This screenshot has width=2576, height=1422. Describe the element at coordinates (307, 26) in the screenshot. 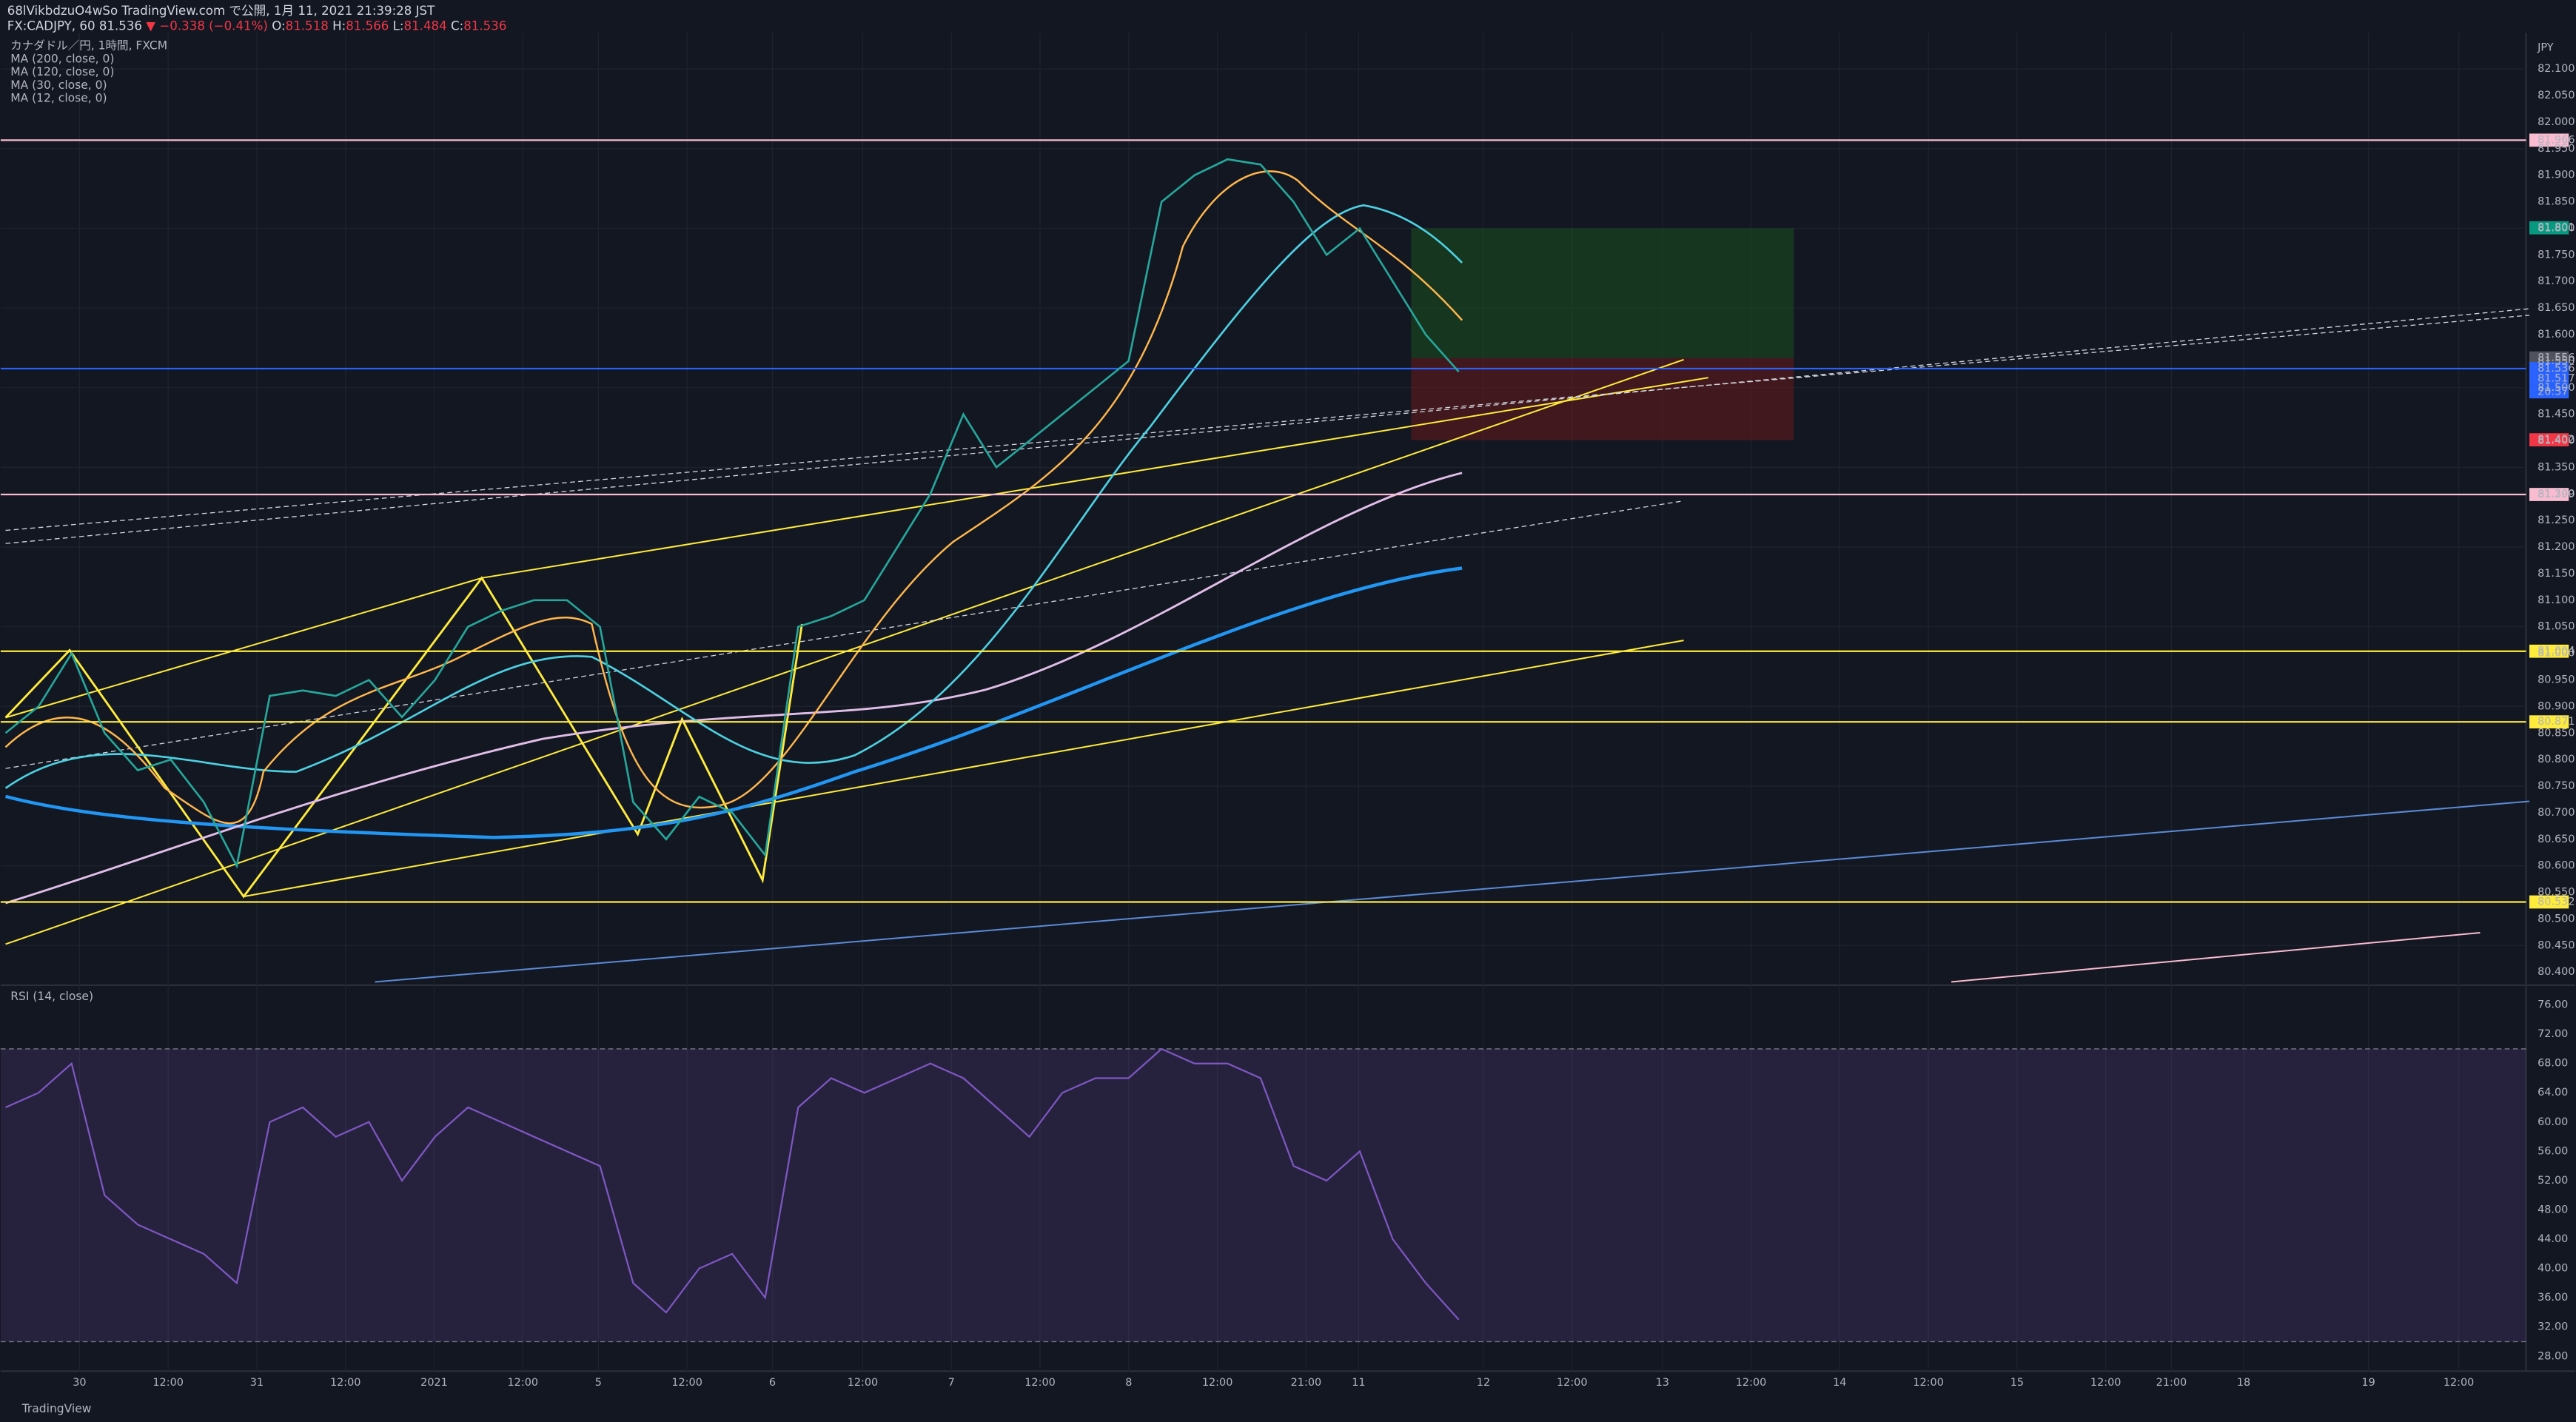

I see `ohlc-o: 81.518` at that location.